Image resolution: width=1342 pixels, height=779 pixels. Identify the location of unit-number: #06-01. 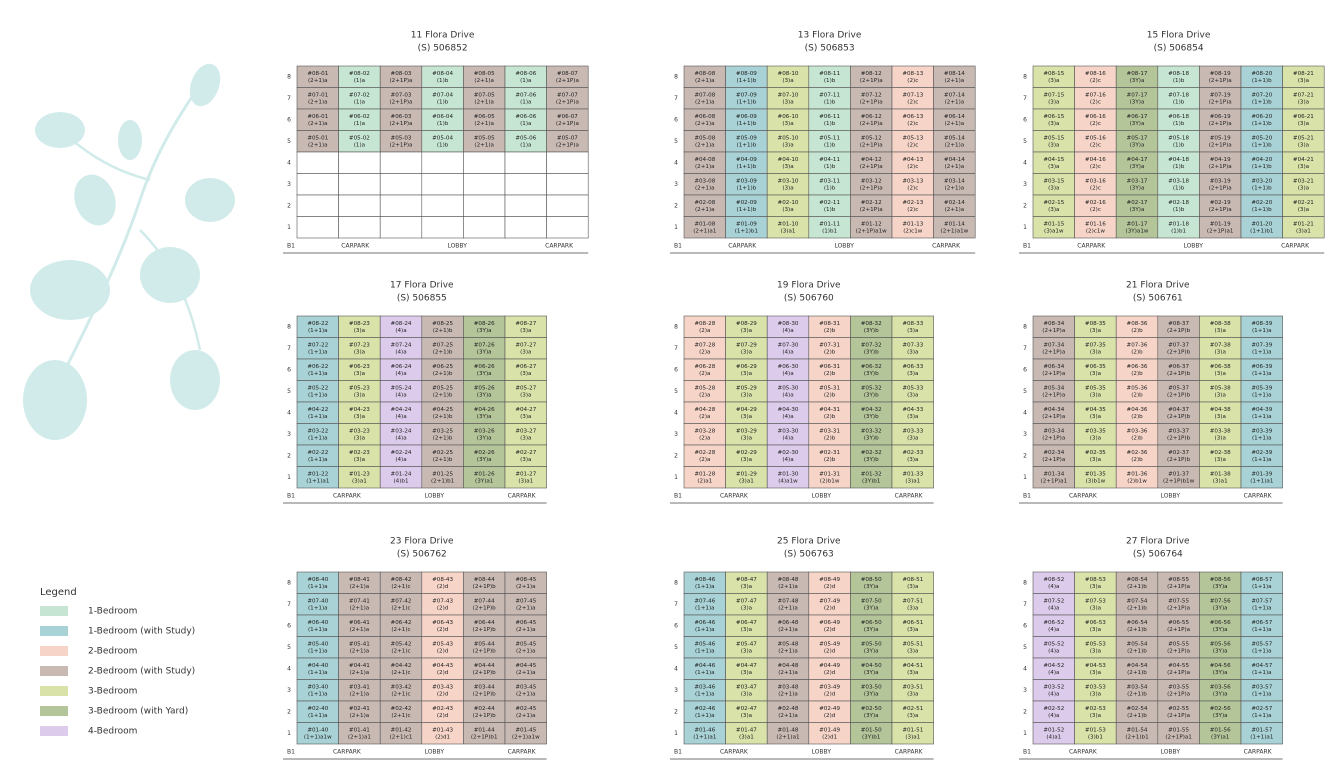
(317, 117).